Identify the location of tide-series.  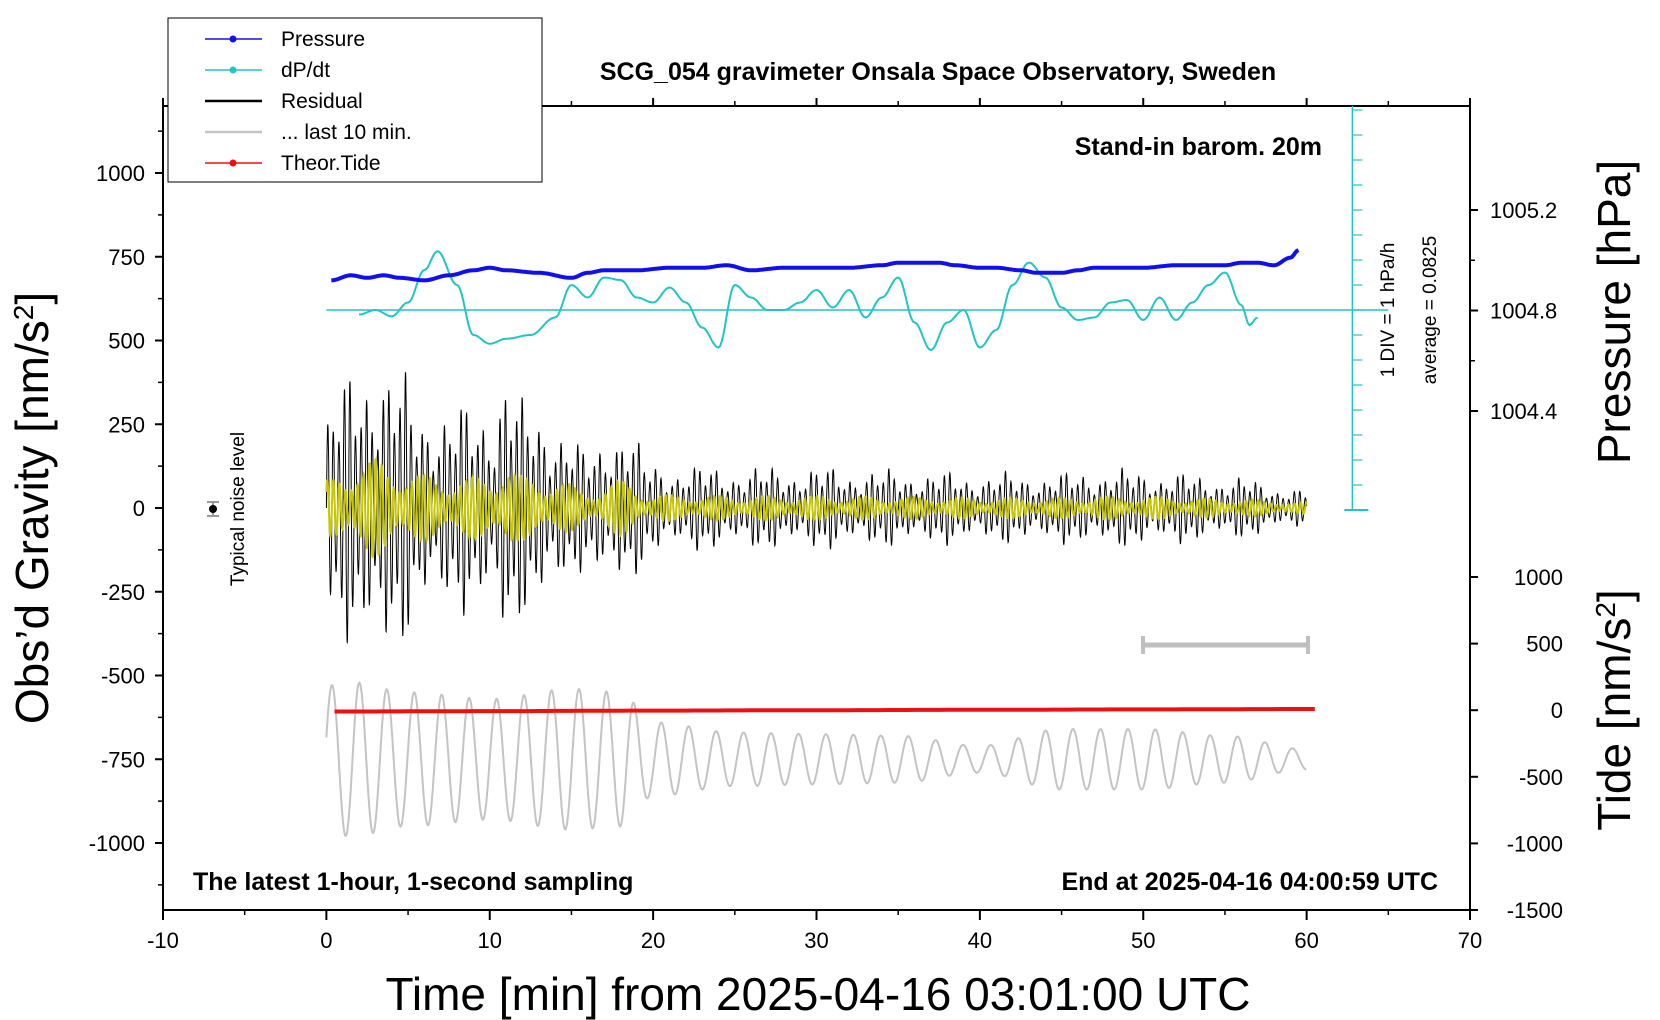
(824, 710).